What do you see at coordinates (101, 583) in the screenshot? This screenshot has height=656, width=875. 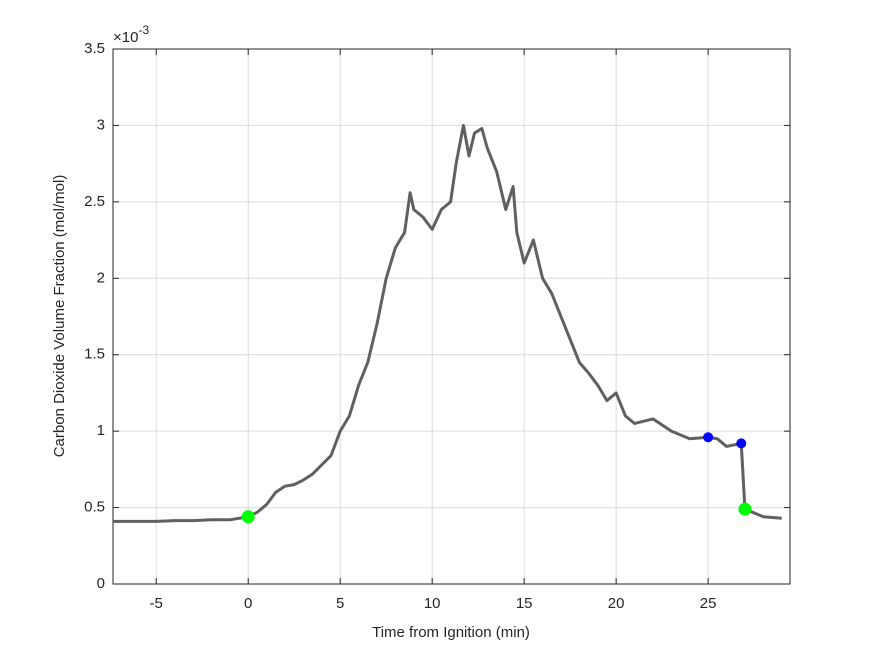 I see `y-tick-label: 0` at bounding box center [101, 583].